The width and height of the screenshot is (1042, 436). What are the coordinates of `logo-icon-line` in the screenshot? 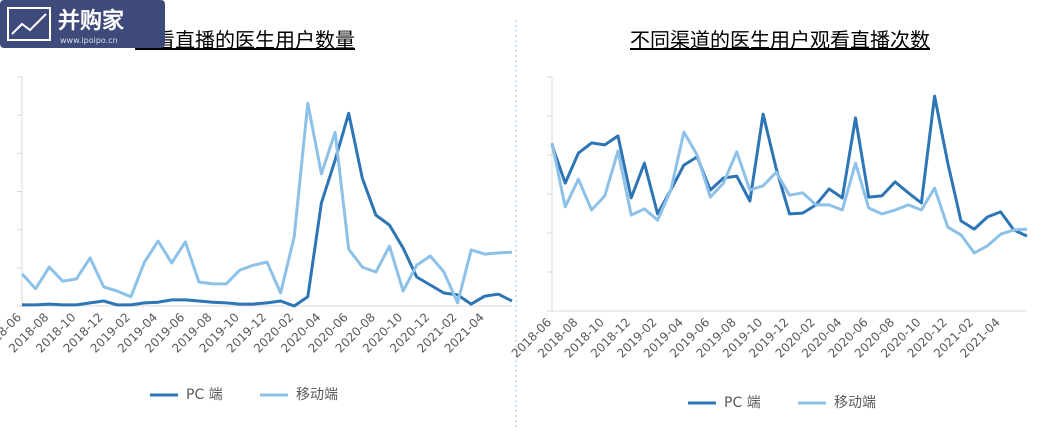 It's located at (29, 24).